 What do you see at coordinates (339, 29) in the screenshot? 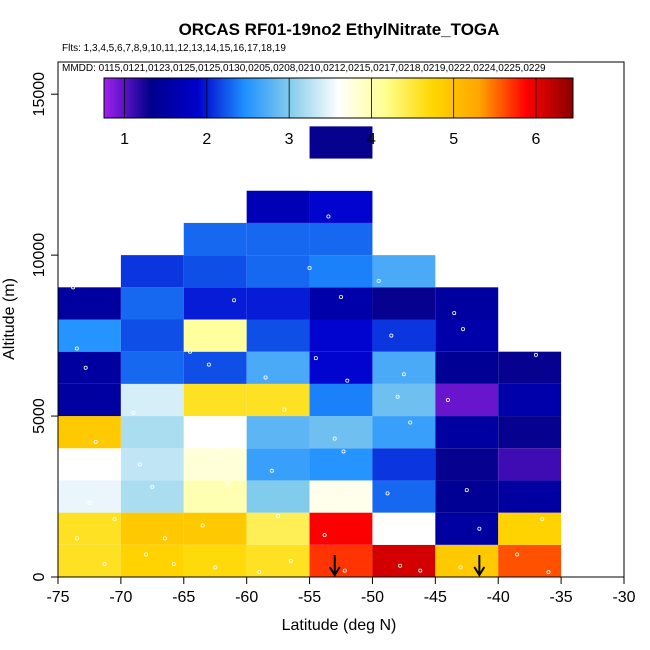
I see `chart-title: ORCAS RF01-19no2 EthylNitrate_TOGA` at bounding box center [339, 29].